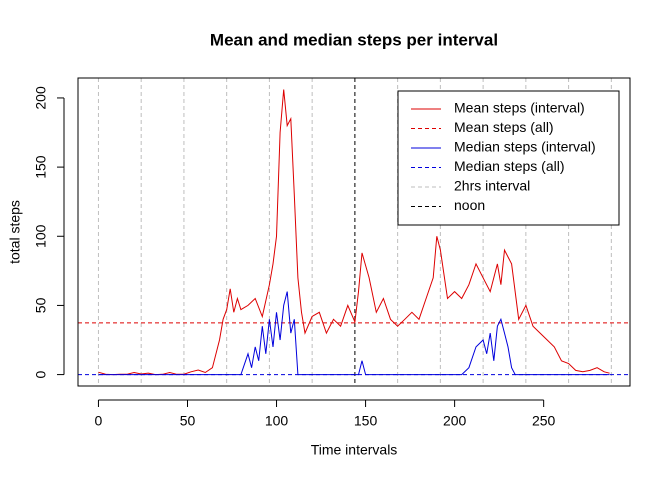  I want to click on x-tick-label: 250, so click(544, 421).